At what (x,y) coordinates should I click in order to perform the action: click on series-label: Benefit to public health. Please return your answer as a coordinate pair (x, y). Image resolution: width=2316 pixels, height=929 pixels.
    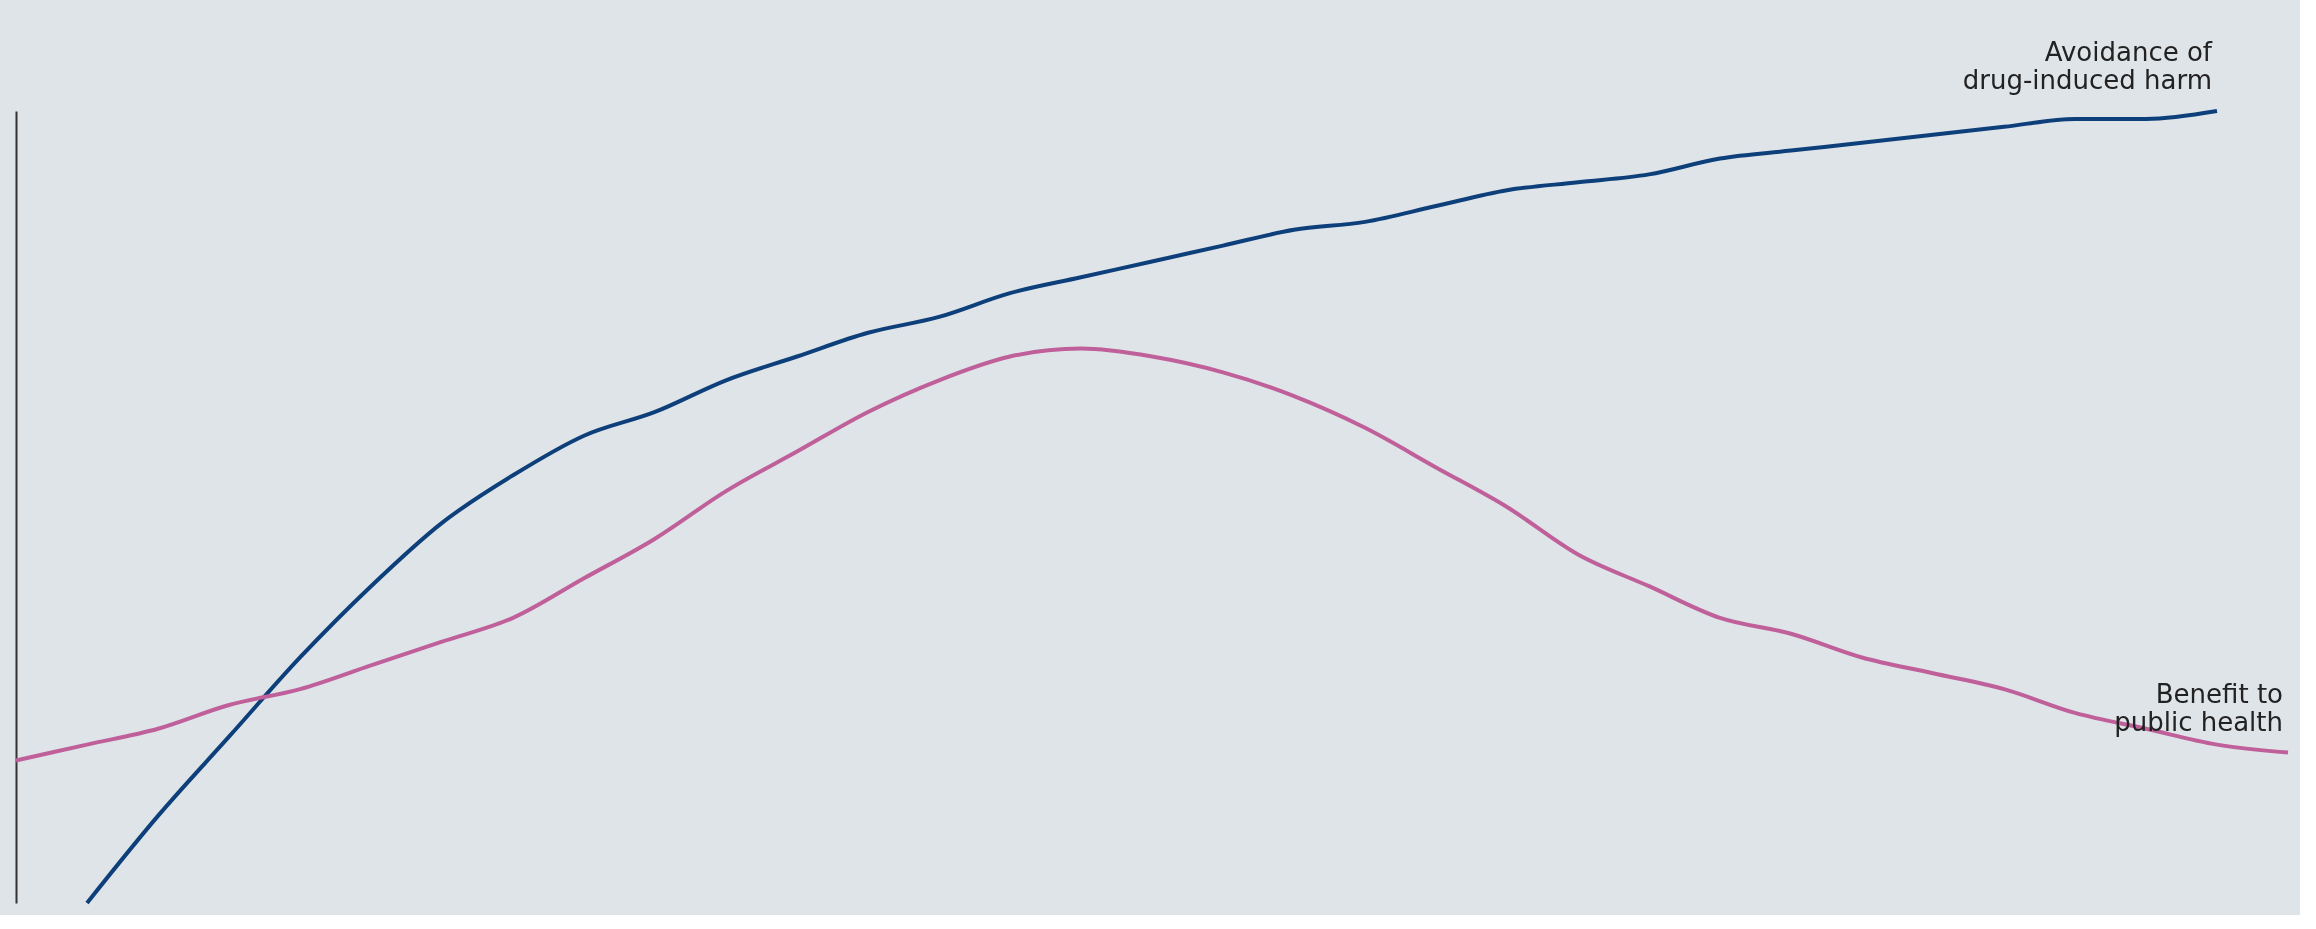
    Looking at the image, I should click on (2198, 707).